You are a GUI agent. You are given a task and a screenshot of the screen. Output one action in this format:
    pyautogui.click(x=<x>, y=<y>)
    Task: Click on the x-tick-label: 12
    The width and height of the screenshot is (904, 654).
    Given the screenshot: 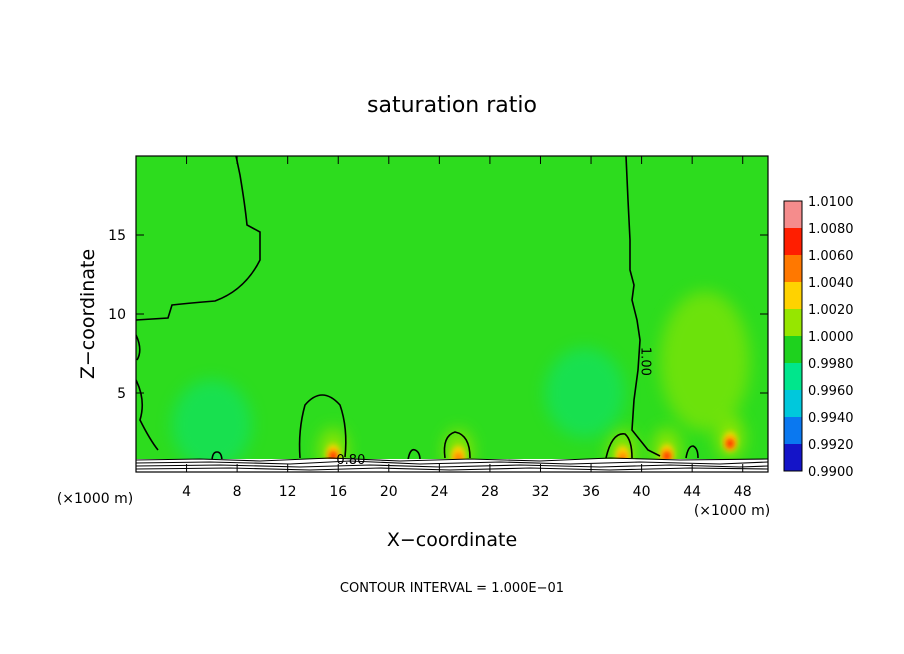 What is the action you would take?
    pyautogui.click(x=288, y=492)
    